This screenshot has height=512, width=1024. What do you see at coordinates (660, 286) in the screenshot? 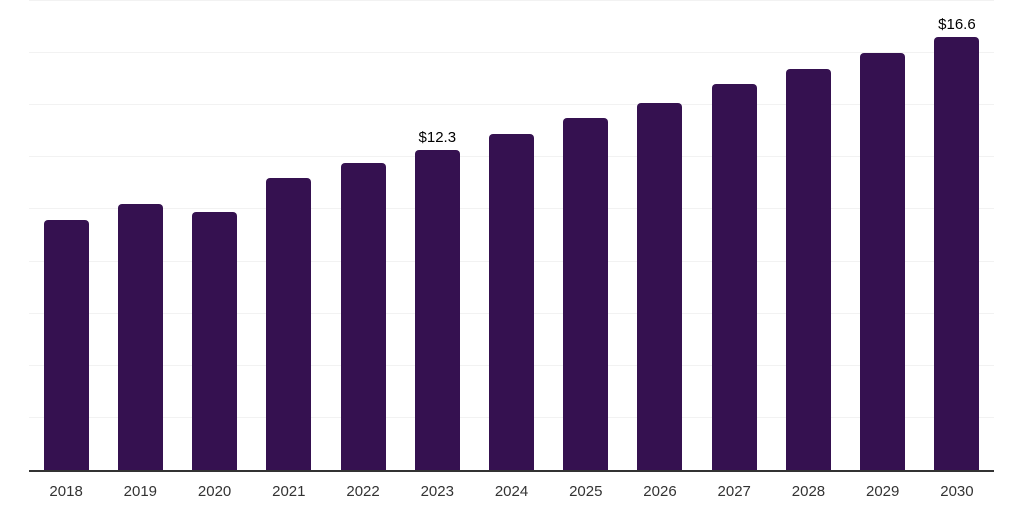
I see `bar-2026` at bounding box center [660, 286].